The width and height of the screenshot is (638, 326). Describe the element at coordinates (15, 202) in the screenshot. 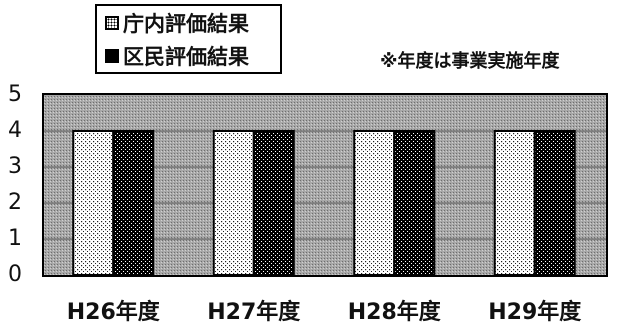

I see `y-tick-label: 2` at that location.